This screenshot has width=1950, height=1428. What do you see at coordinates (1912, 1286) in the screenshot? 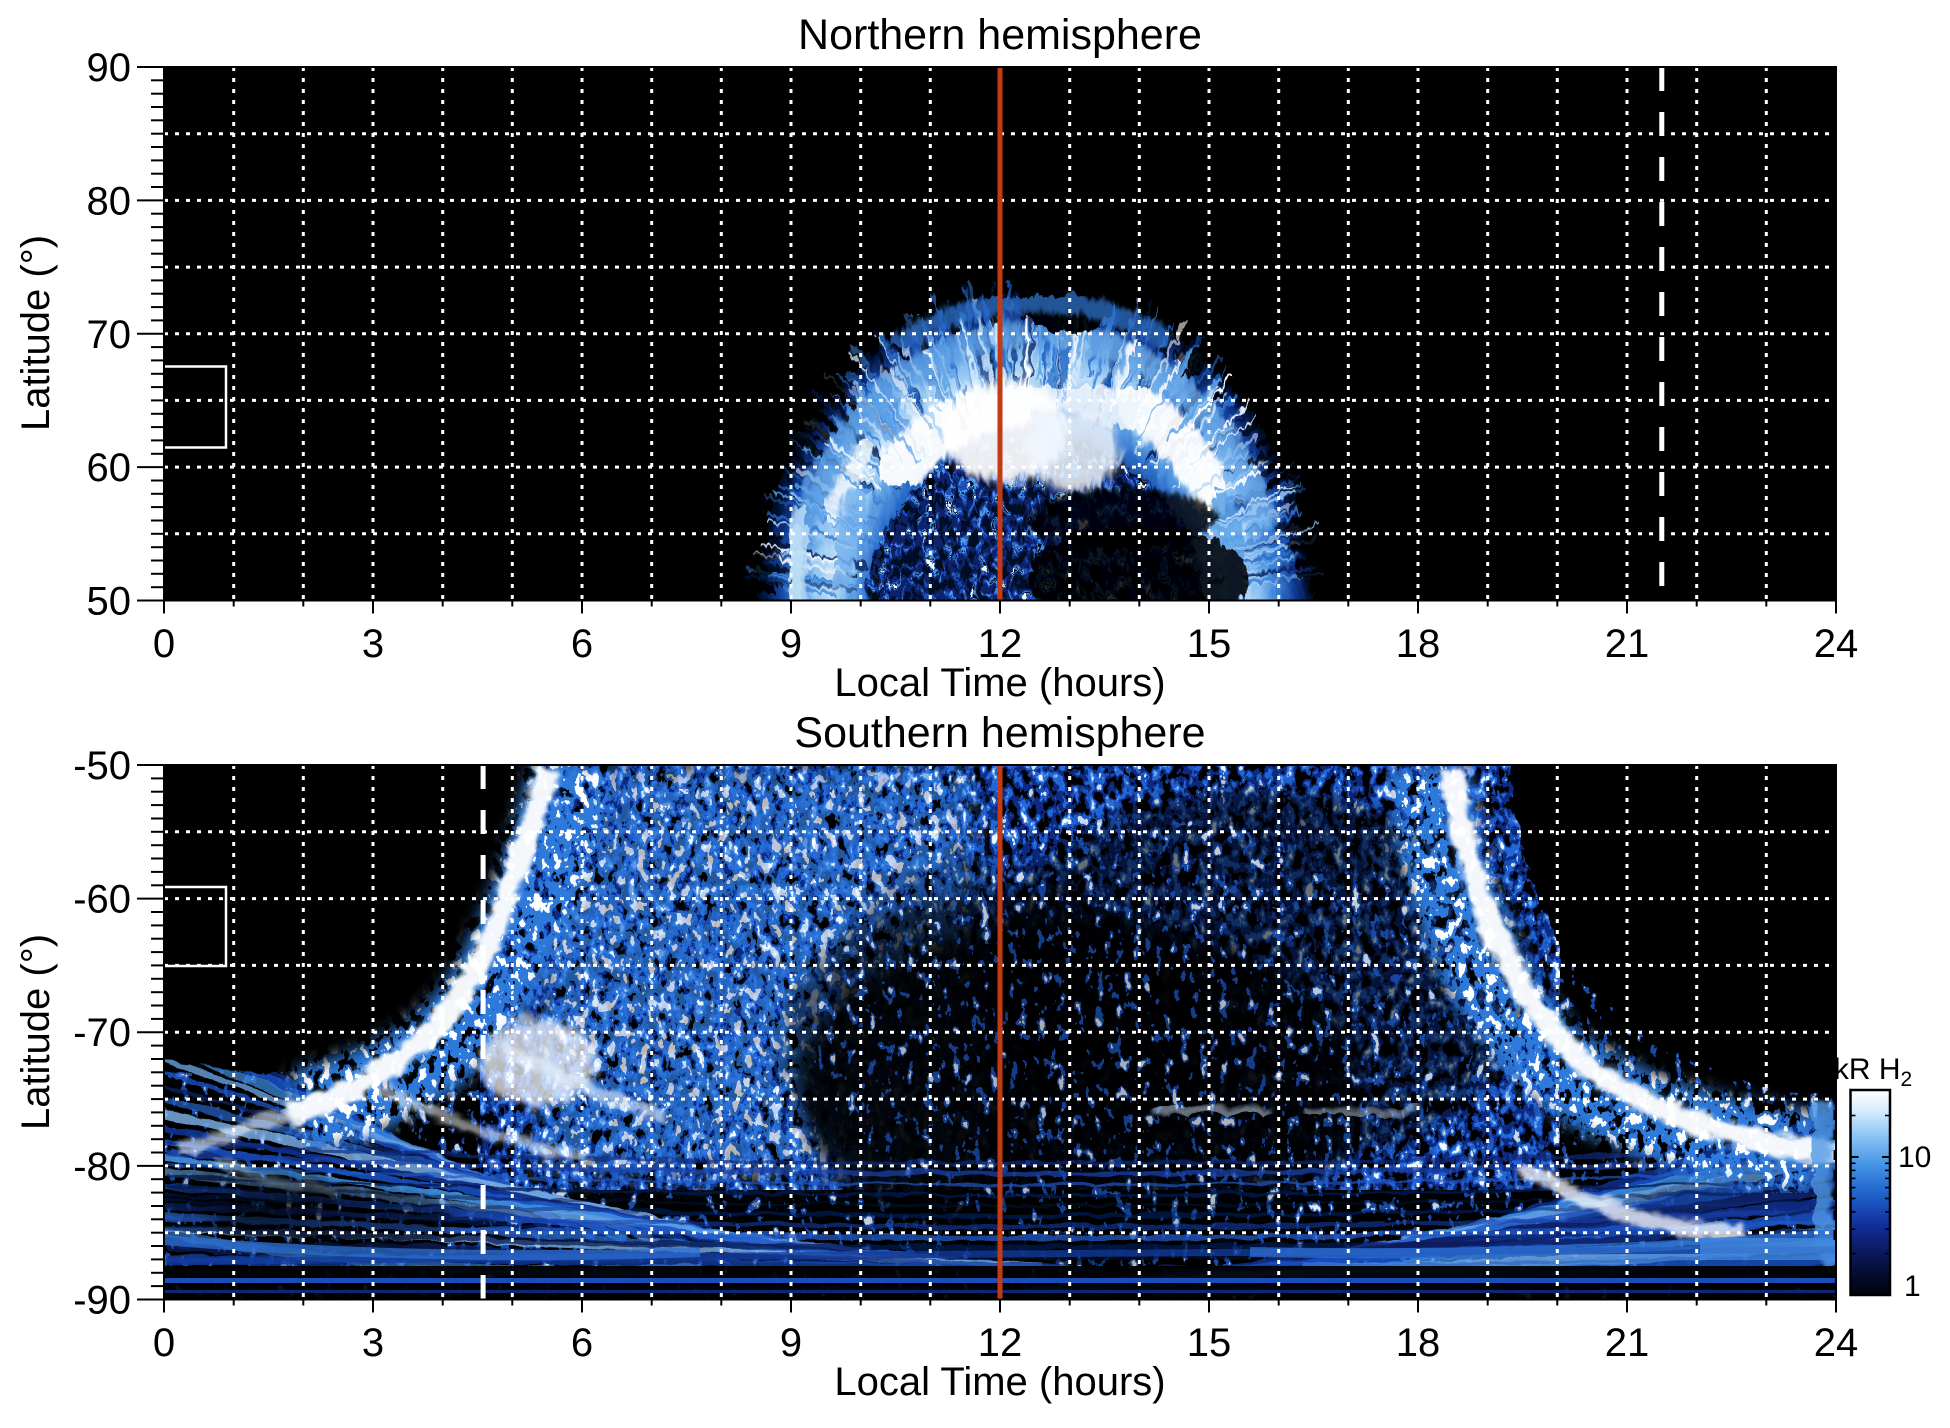
I see `svg-text: 1` at bounding box center [1912, 1286].